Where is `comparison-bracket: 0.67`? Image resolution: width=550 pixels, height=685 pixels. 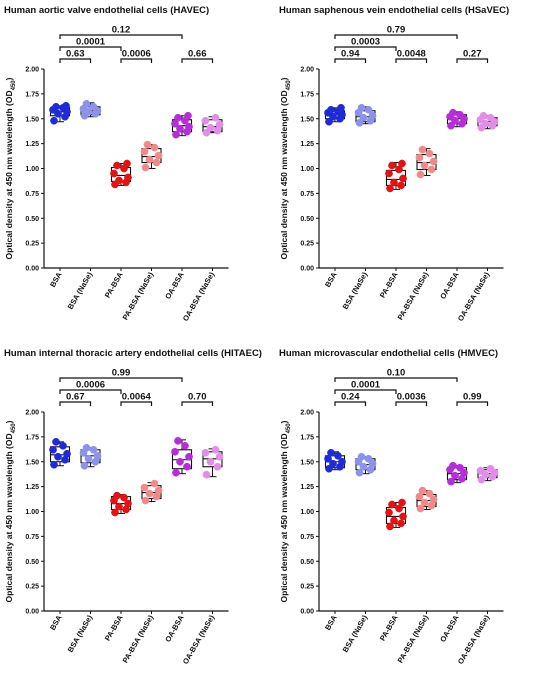 comparison-bracket: 0.67 is located at coordinates (75, 399).